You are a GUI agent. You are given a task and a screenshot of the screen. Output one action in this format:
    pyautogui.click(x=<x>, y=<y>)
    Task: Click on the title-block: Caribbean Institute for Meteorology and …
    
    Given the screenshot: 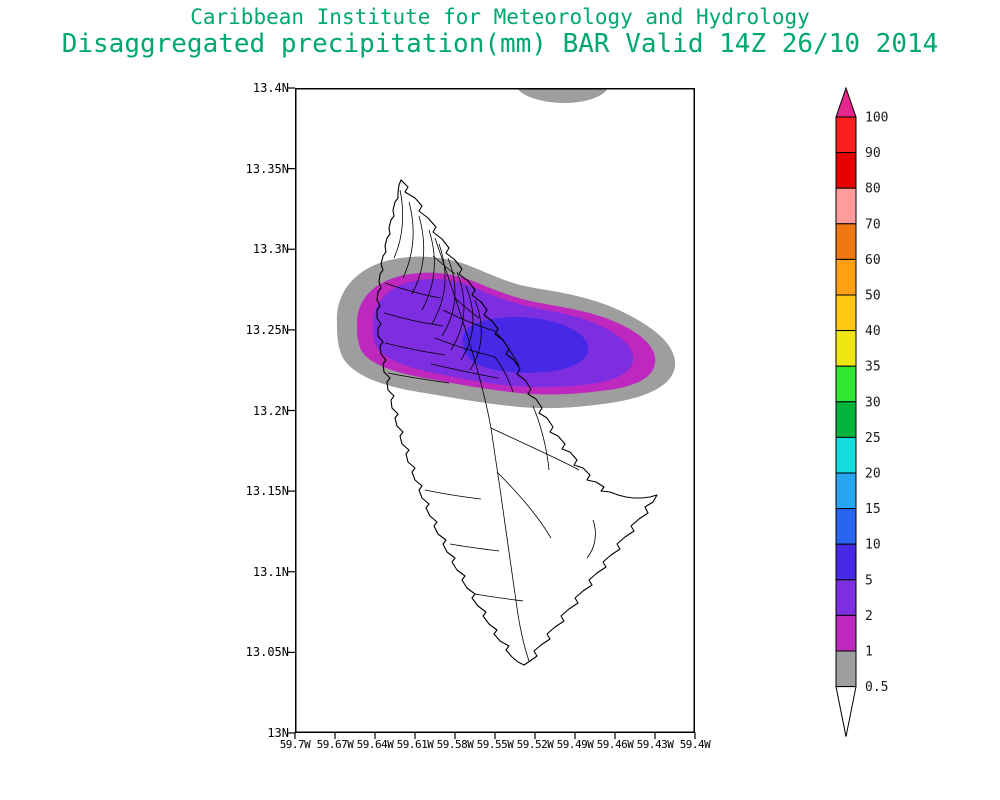 What is the action you would take?
    pyautogui.click(x=500, y=32)
    